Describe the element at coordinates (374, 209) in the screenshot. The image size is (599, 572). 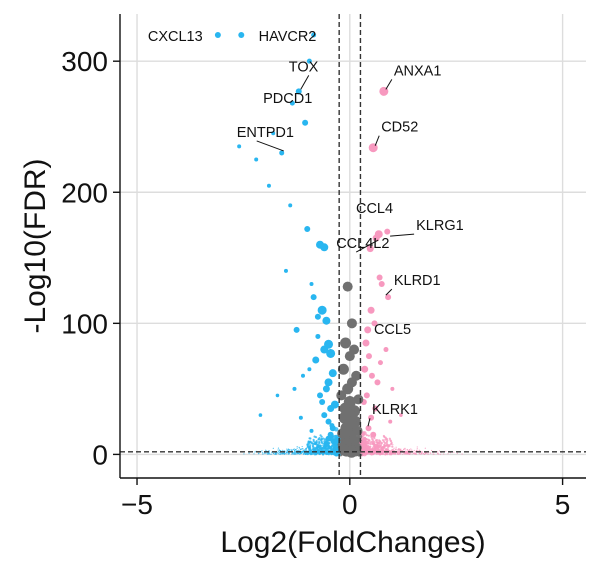
I see `gene-label-ccl4: CCL4` at that location.